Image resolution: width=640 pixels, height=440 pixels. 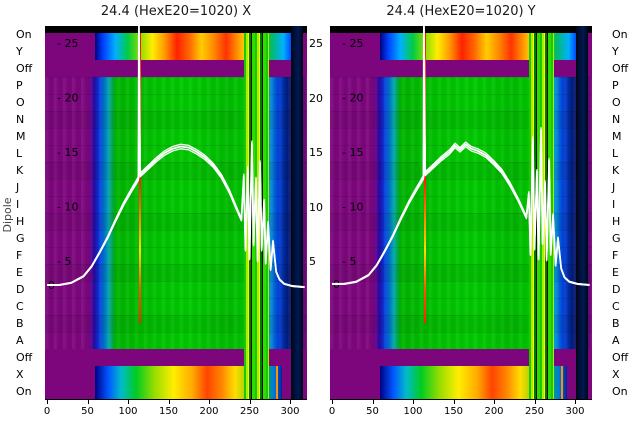 What do you see at coordinates (20, 119) in the screenshot?
I see `dipole-row-label-left: N` at bounding box center [20, 119].